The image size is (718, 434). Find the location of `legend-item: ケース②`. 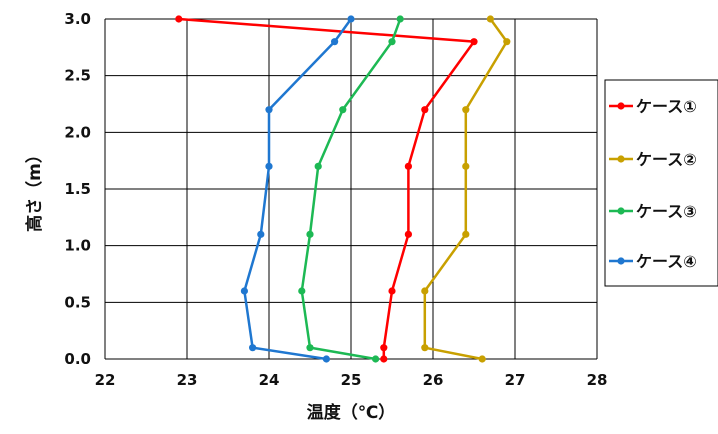

legend-item: ケース② is located at coordinates (653, 159).